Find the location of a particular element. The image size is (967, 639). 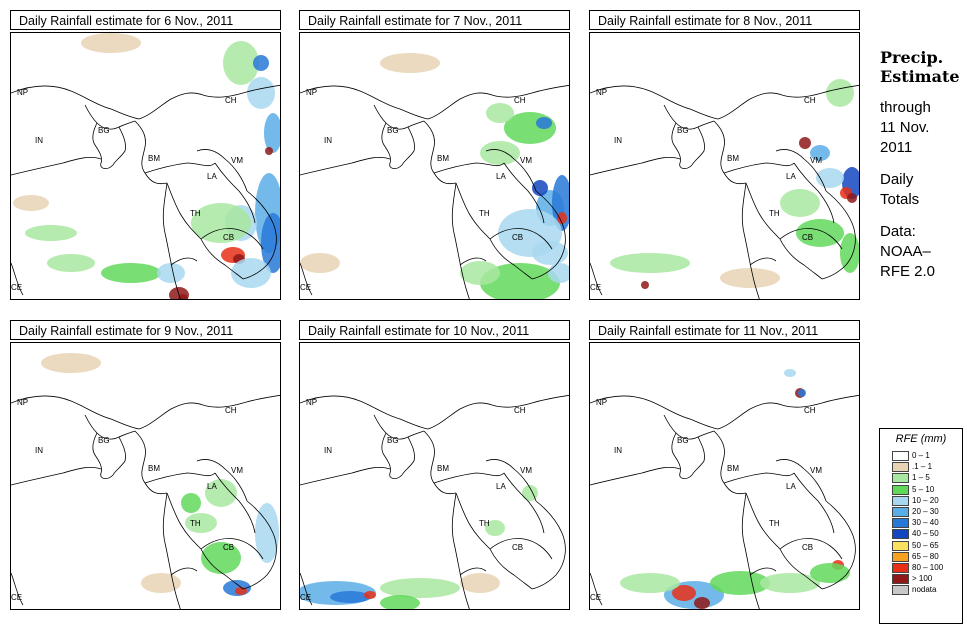

legend-title: RFE (mm) is located at coordinates (921, 439).